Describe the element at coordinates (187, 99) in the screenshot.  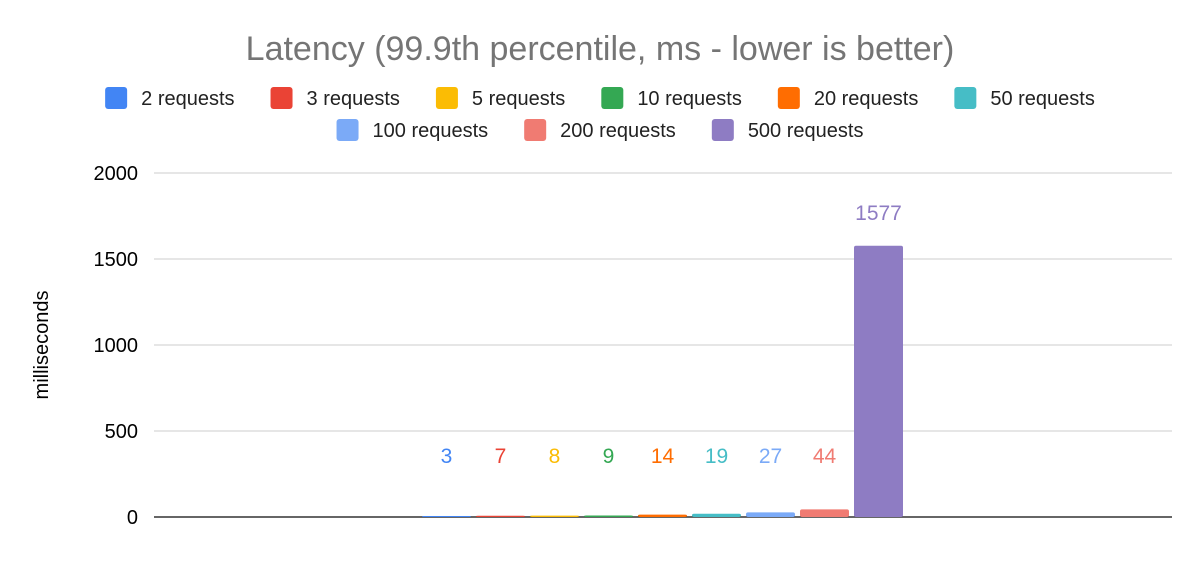
I see `legend-label: 2 requests` at that location.